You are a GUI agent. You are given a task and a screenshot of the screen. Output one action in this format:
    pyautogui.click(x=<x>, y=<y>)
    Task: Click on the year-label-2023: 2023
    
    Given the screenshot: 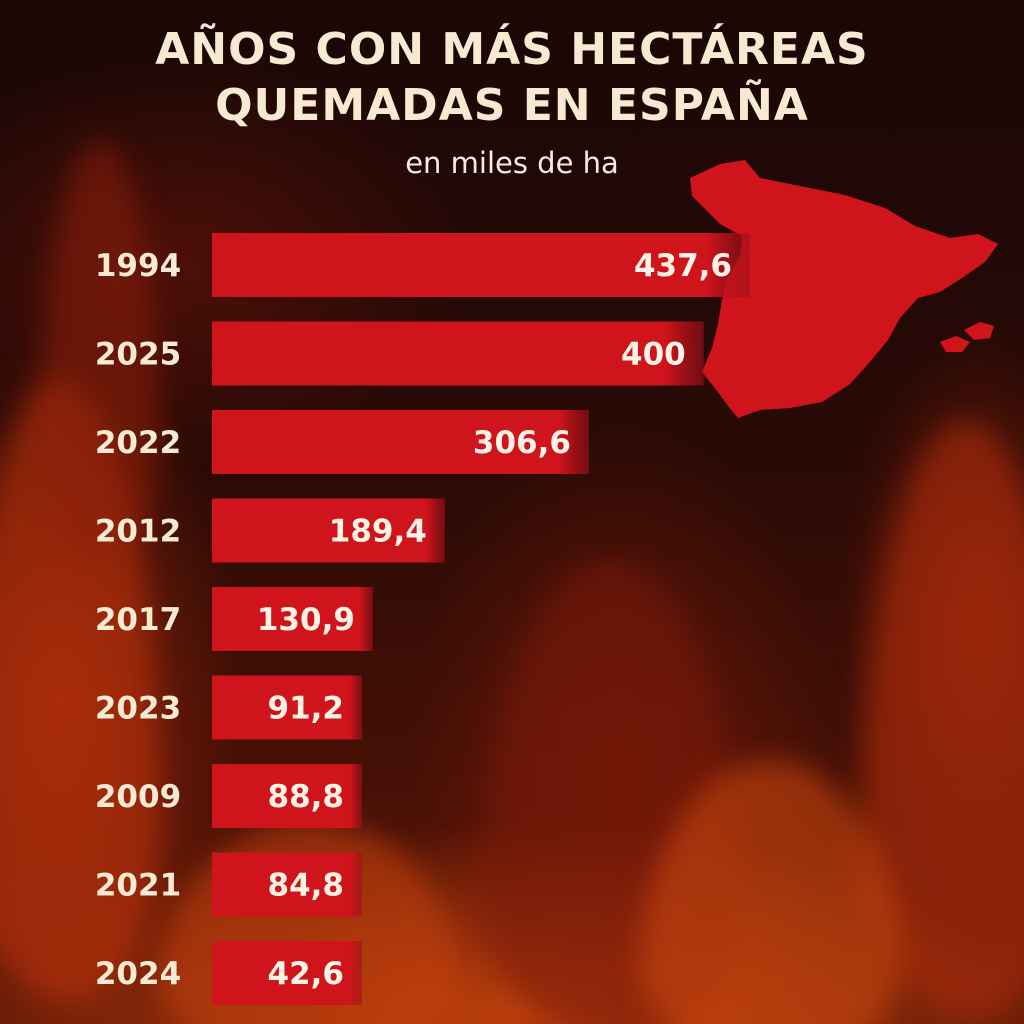 What is the action you would take?
    pyautogui.click(x=138, y=709)
    